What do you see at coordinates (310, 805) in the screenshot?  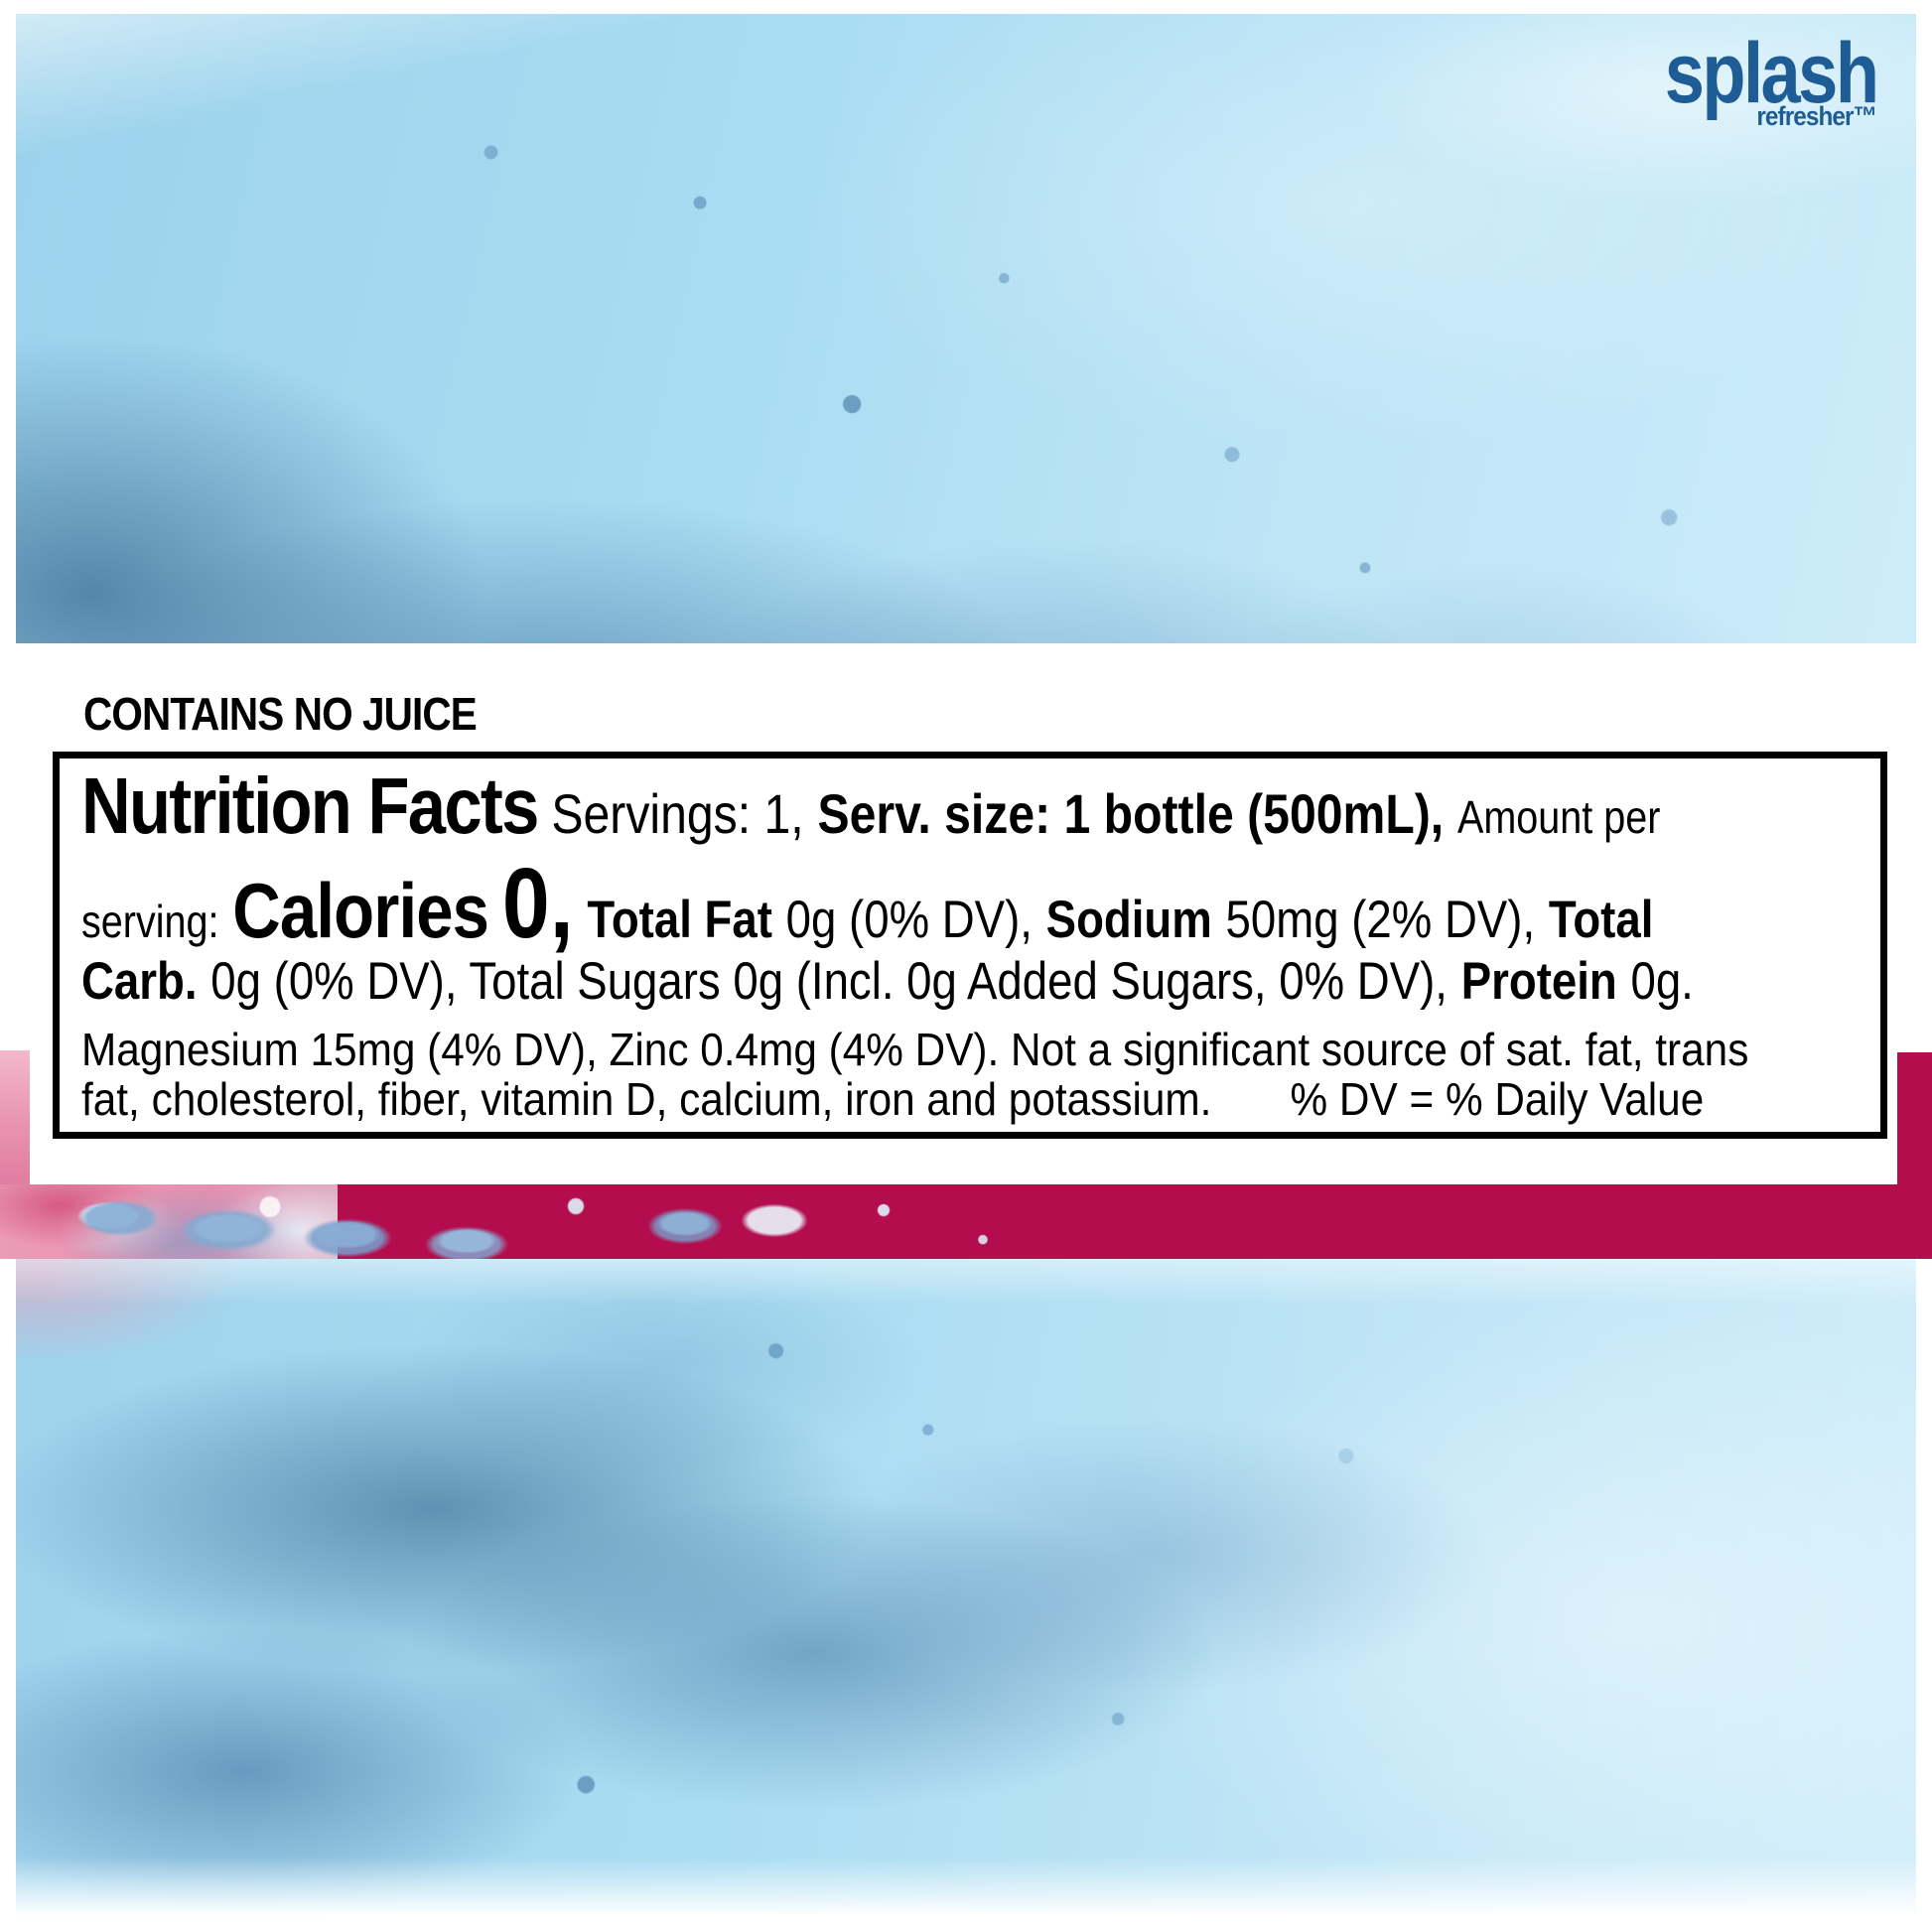 I see `nf-title: Nutrition Facts` at bounding box center [310, 805].